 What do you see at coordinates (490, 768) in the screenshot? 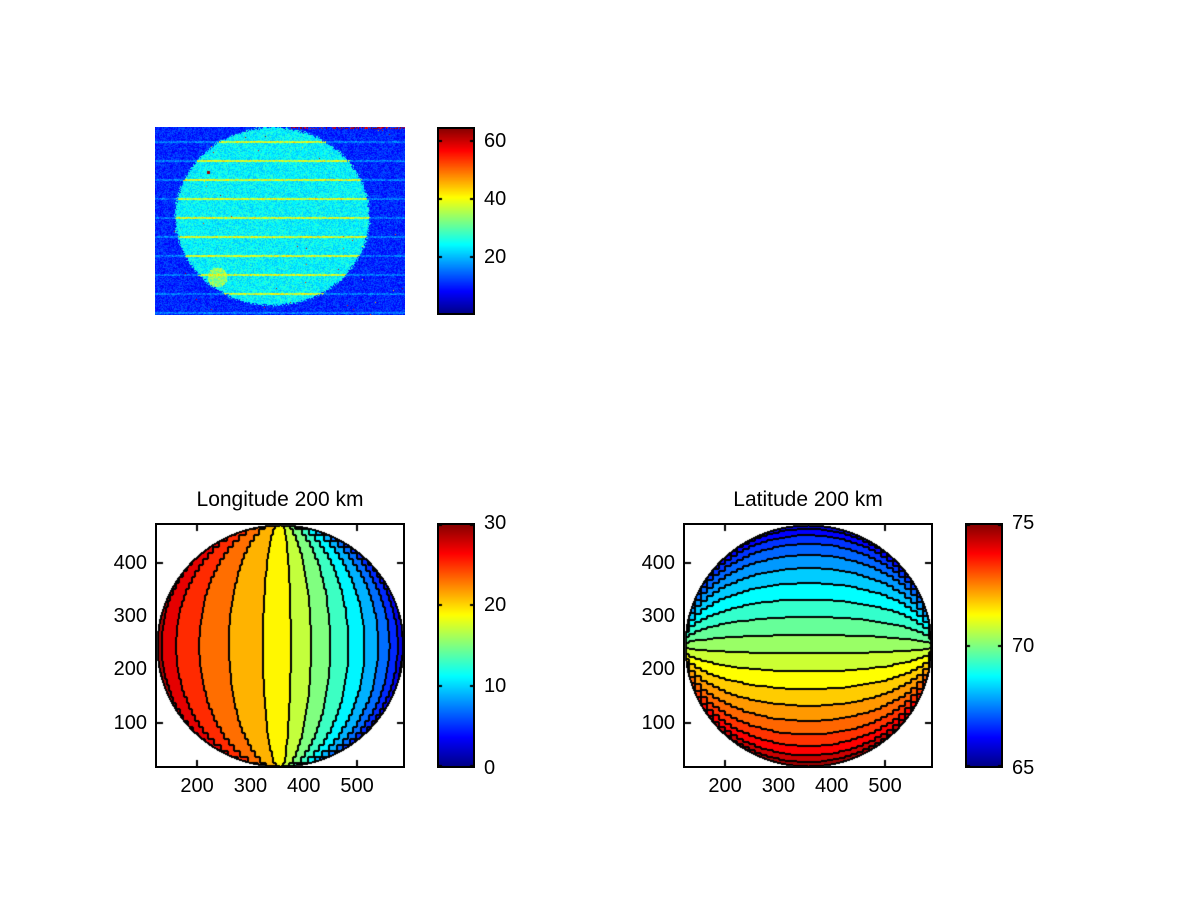
I see `colorbar-tick-label: 0` at bounding box center [490, 768].